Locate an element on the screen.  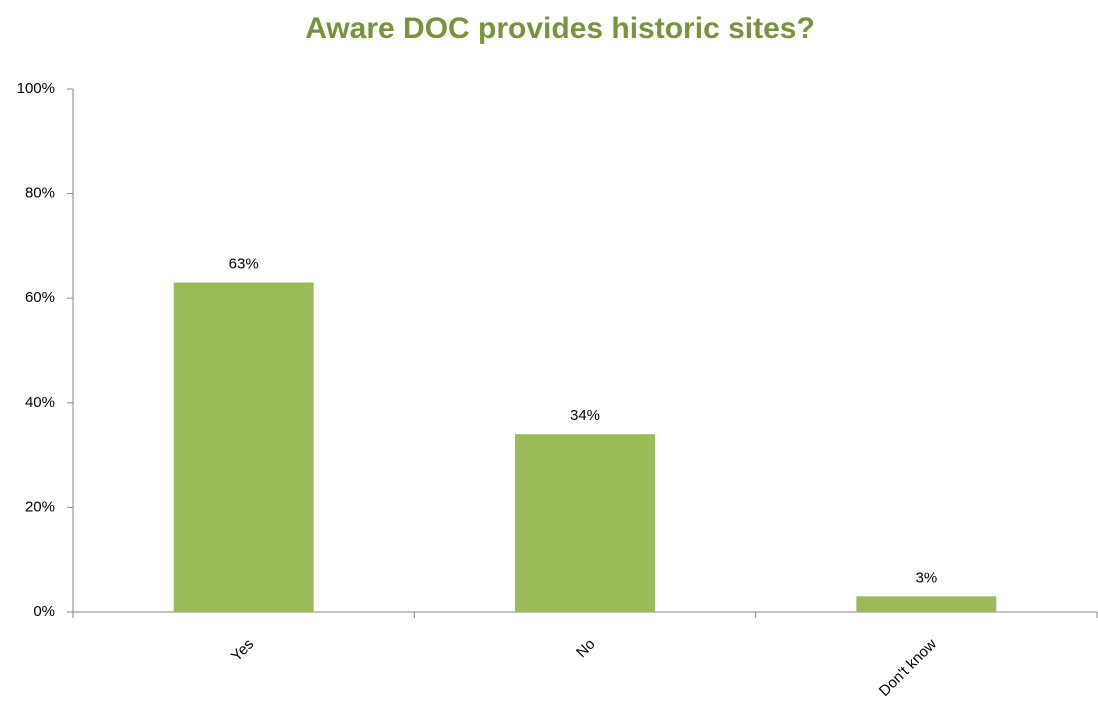
y-tick-label: 40% is located at coordinates (40, 402).